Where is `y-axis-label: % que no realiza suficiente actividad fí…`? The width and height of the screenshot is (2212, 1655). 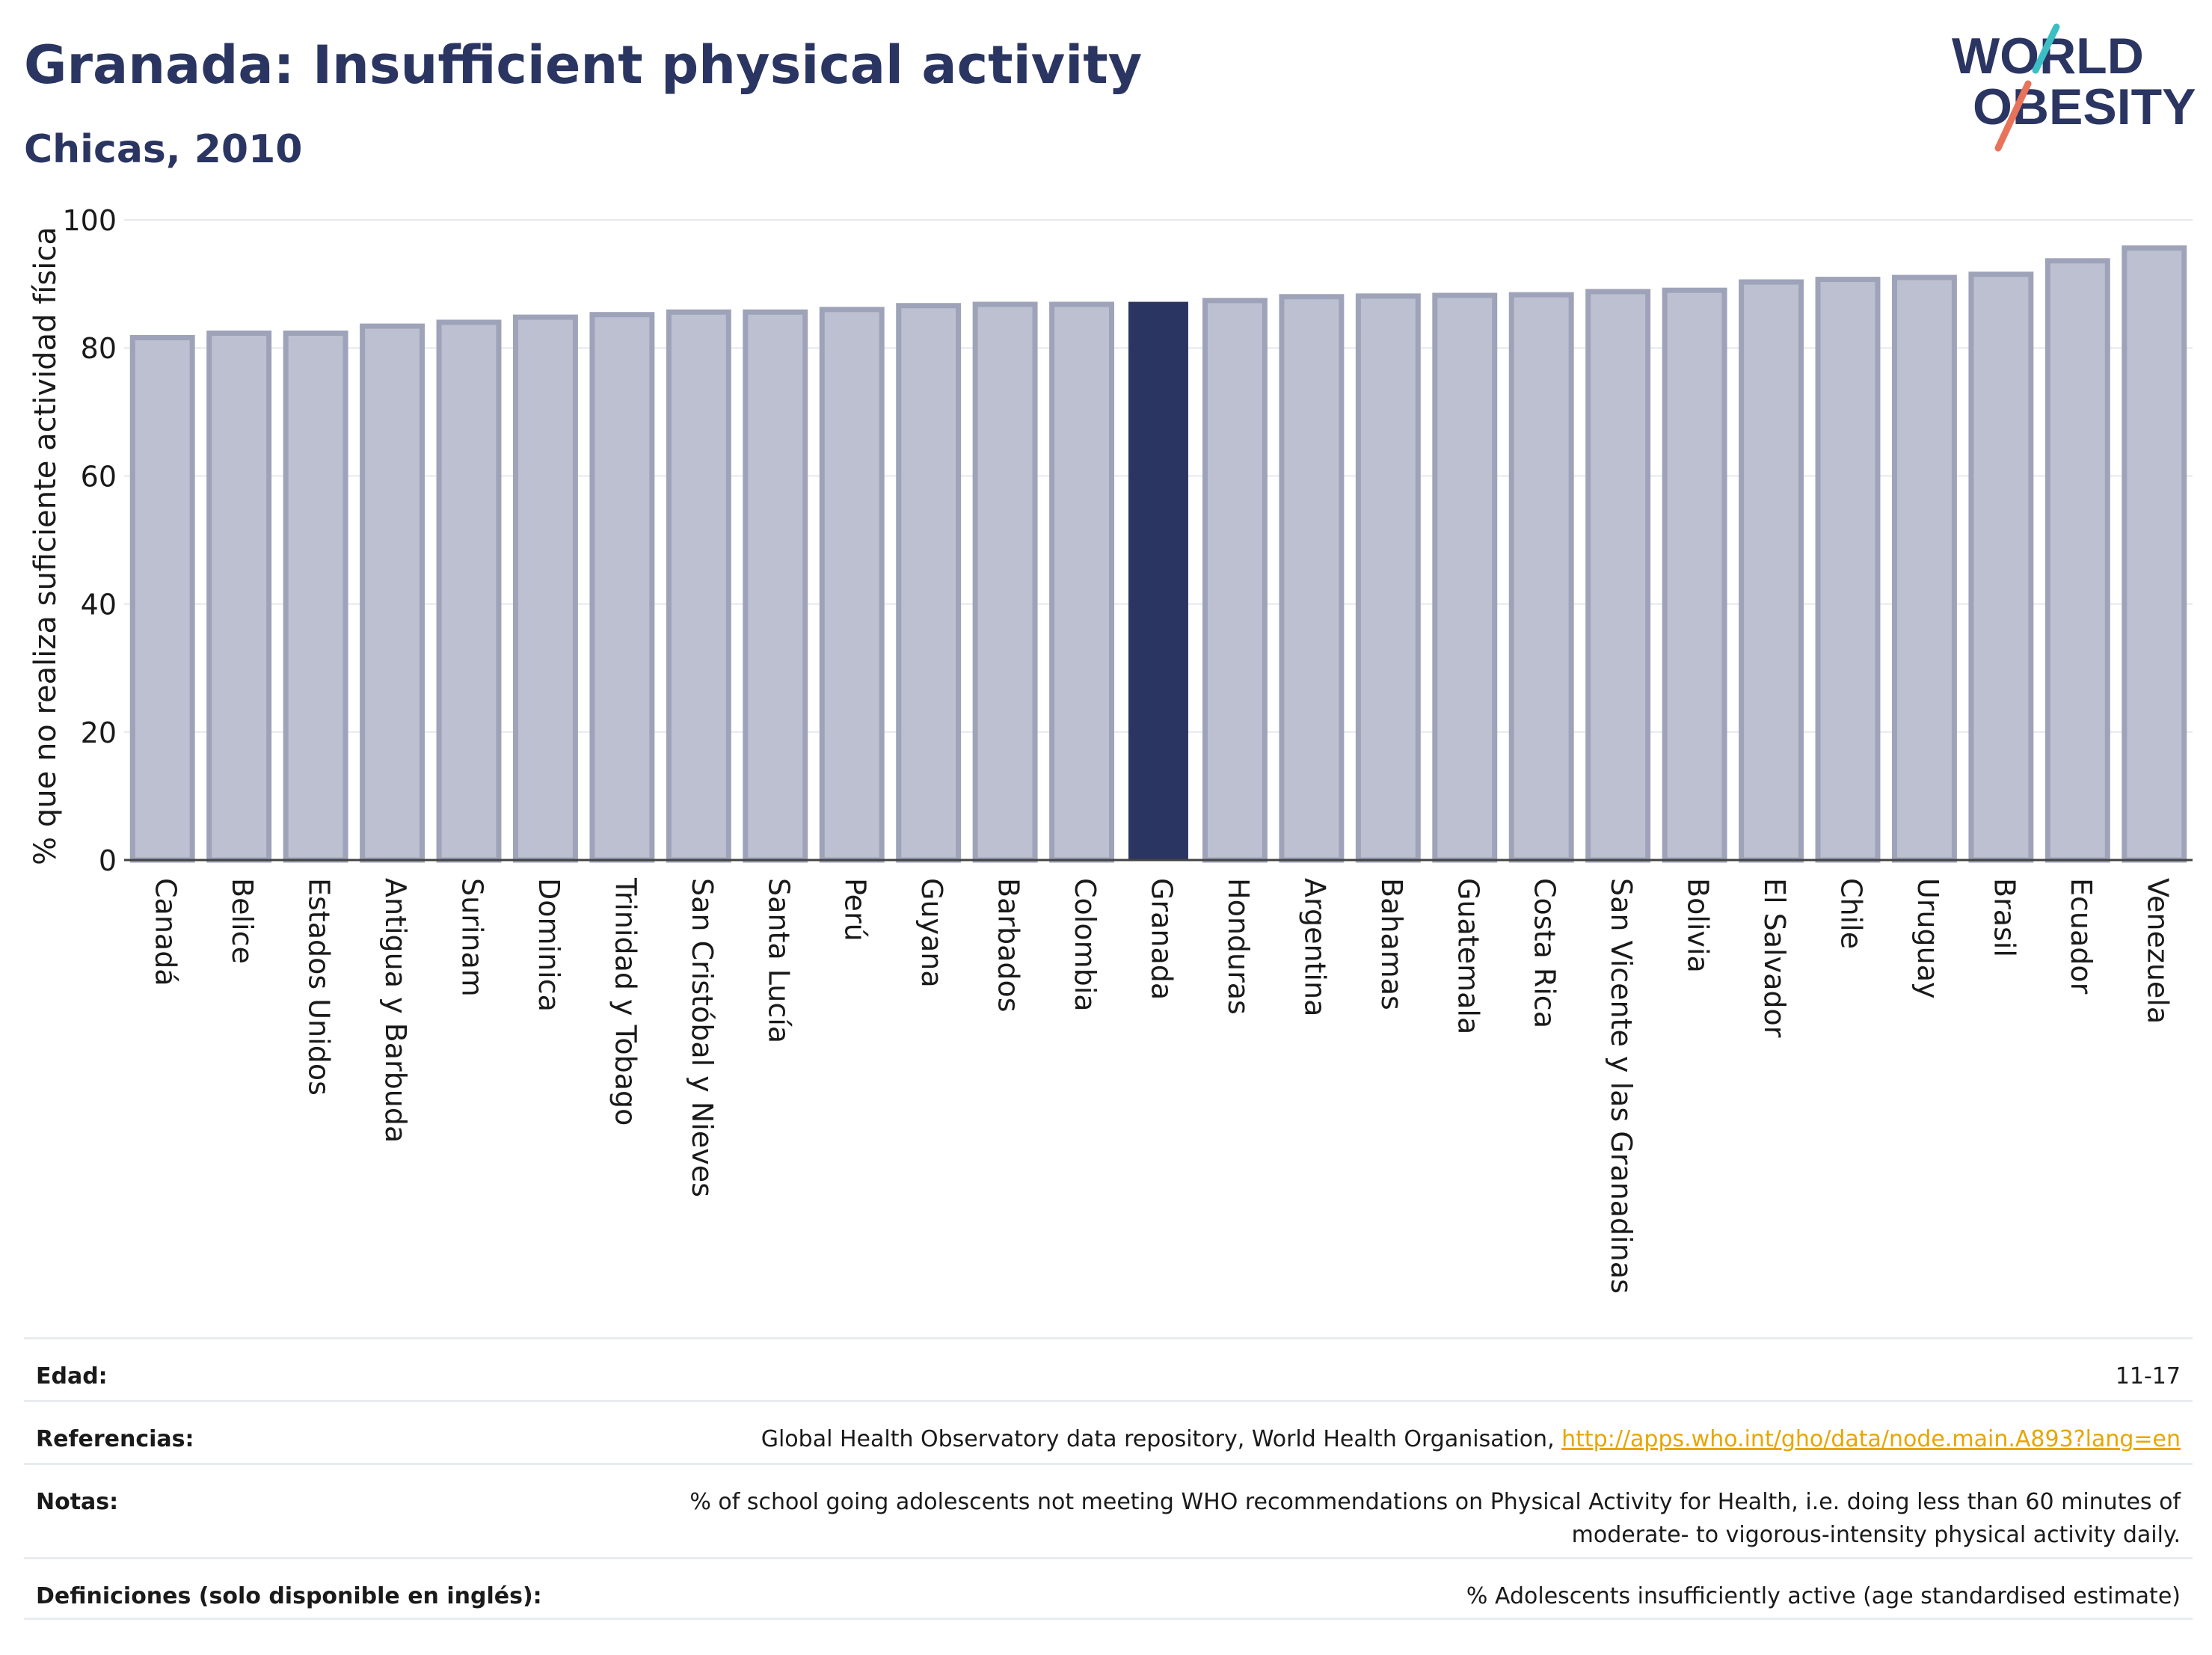 y-axis-label: % que no realiza suficiente actividad fí… is located at coordinates (45, 546).